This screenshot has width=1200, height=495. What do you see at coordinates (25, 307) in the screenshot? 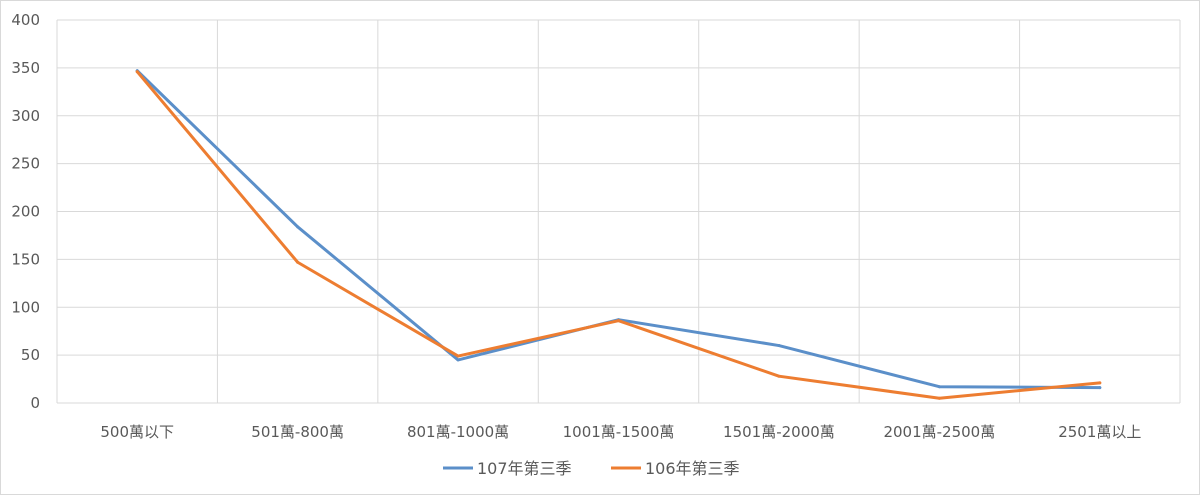
I see `y-tick-label: 100` at bounding box center [25, 307].